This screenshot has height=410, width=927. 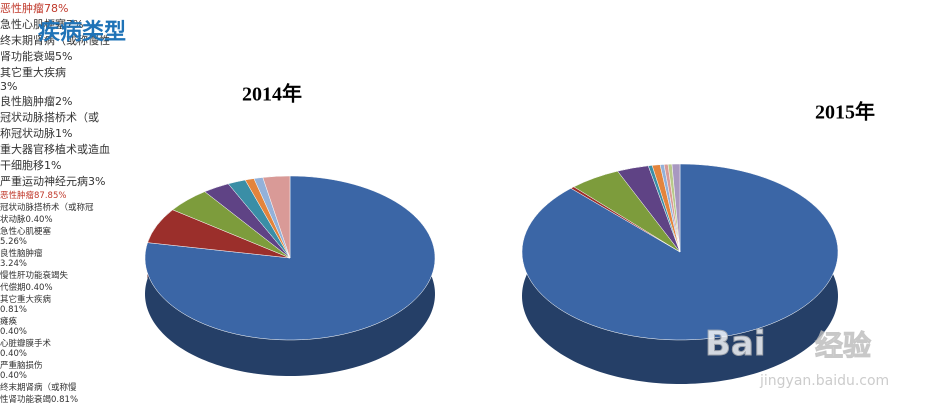 I want to click on slice-label: 终末期肾病（或称慢性肾功能衰竭5%, so click(x=55, y=48).